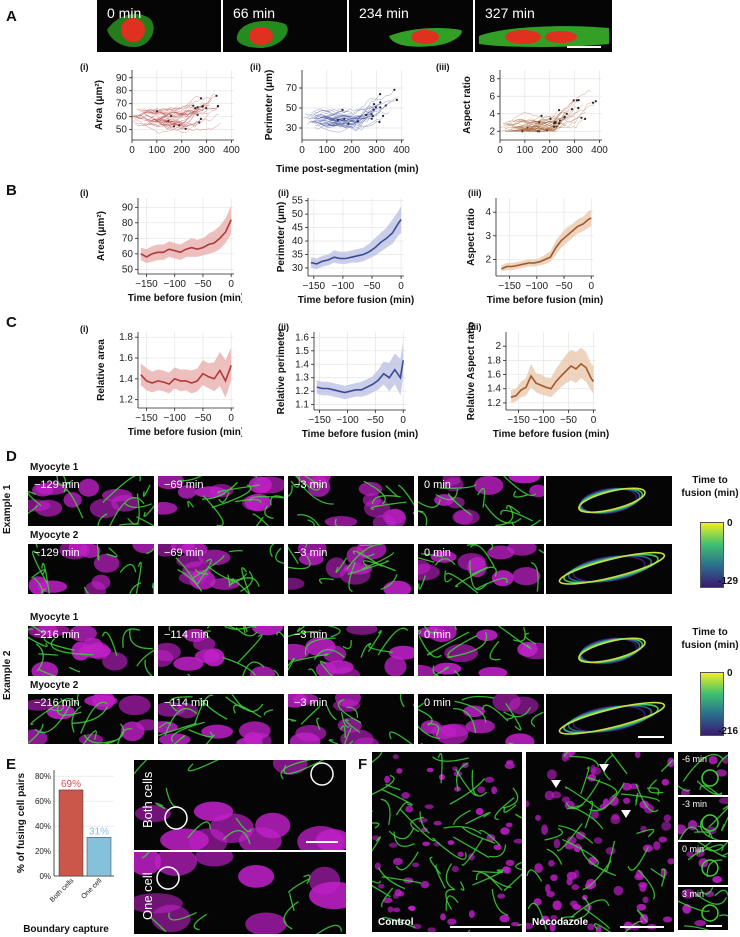 Image resolution: width=740 pixels, height=937 pixels. Describe the element at coordinates (350, 110) in the screenshot. I see `trajectory-group` at that location.